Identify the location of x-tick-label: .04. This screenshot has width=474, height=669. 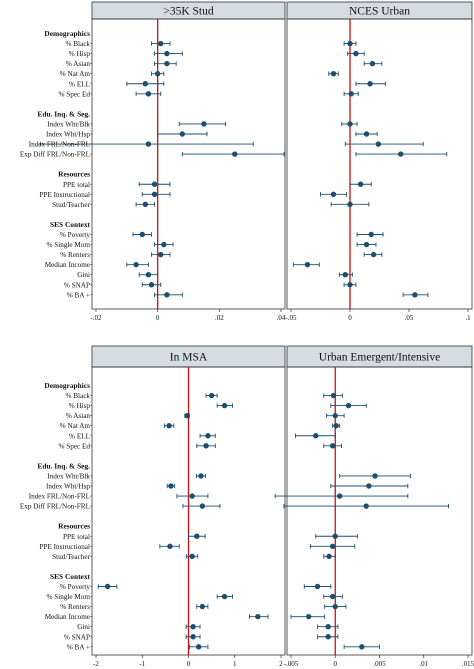
(281, 318).